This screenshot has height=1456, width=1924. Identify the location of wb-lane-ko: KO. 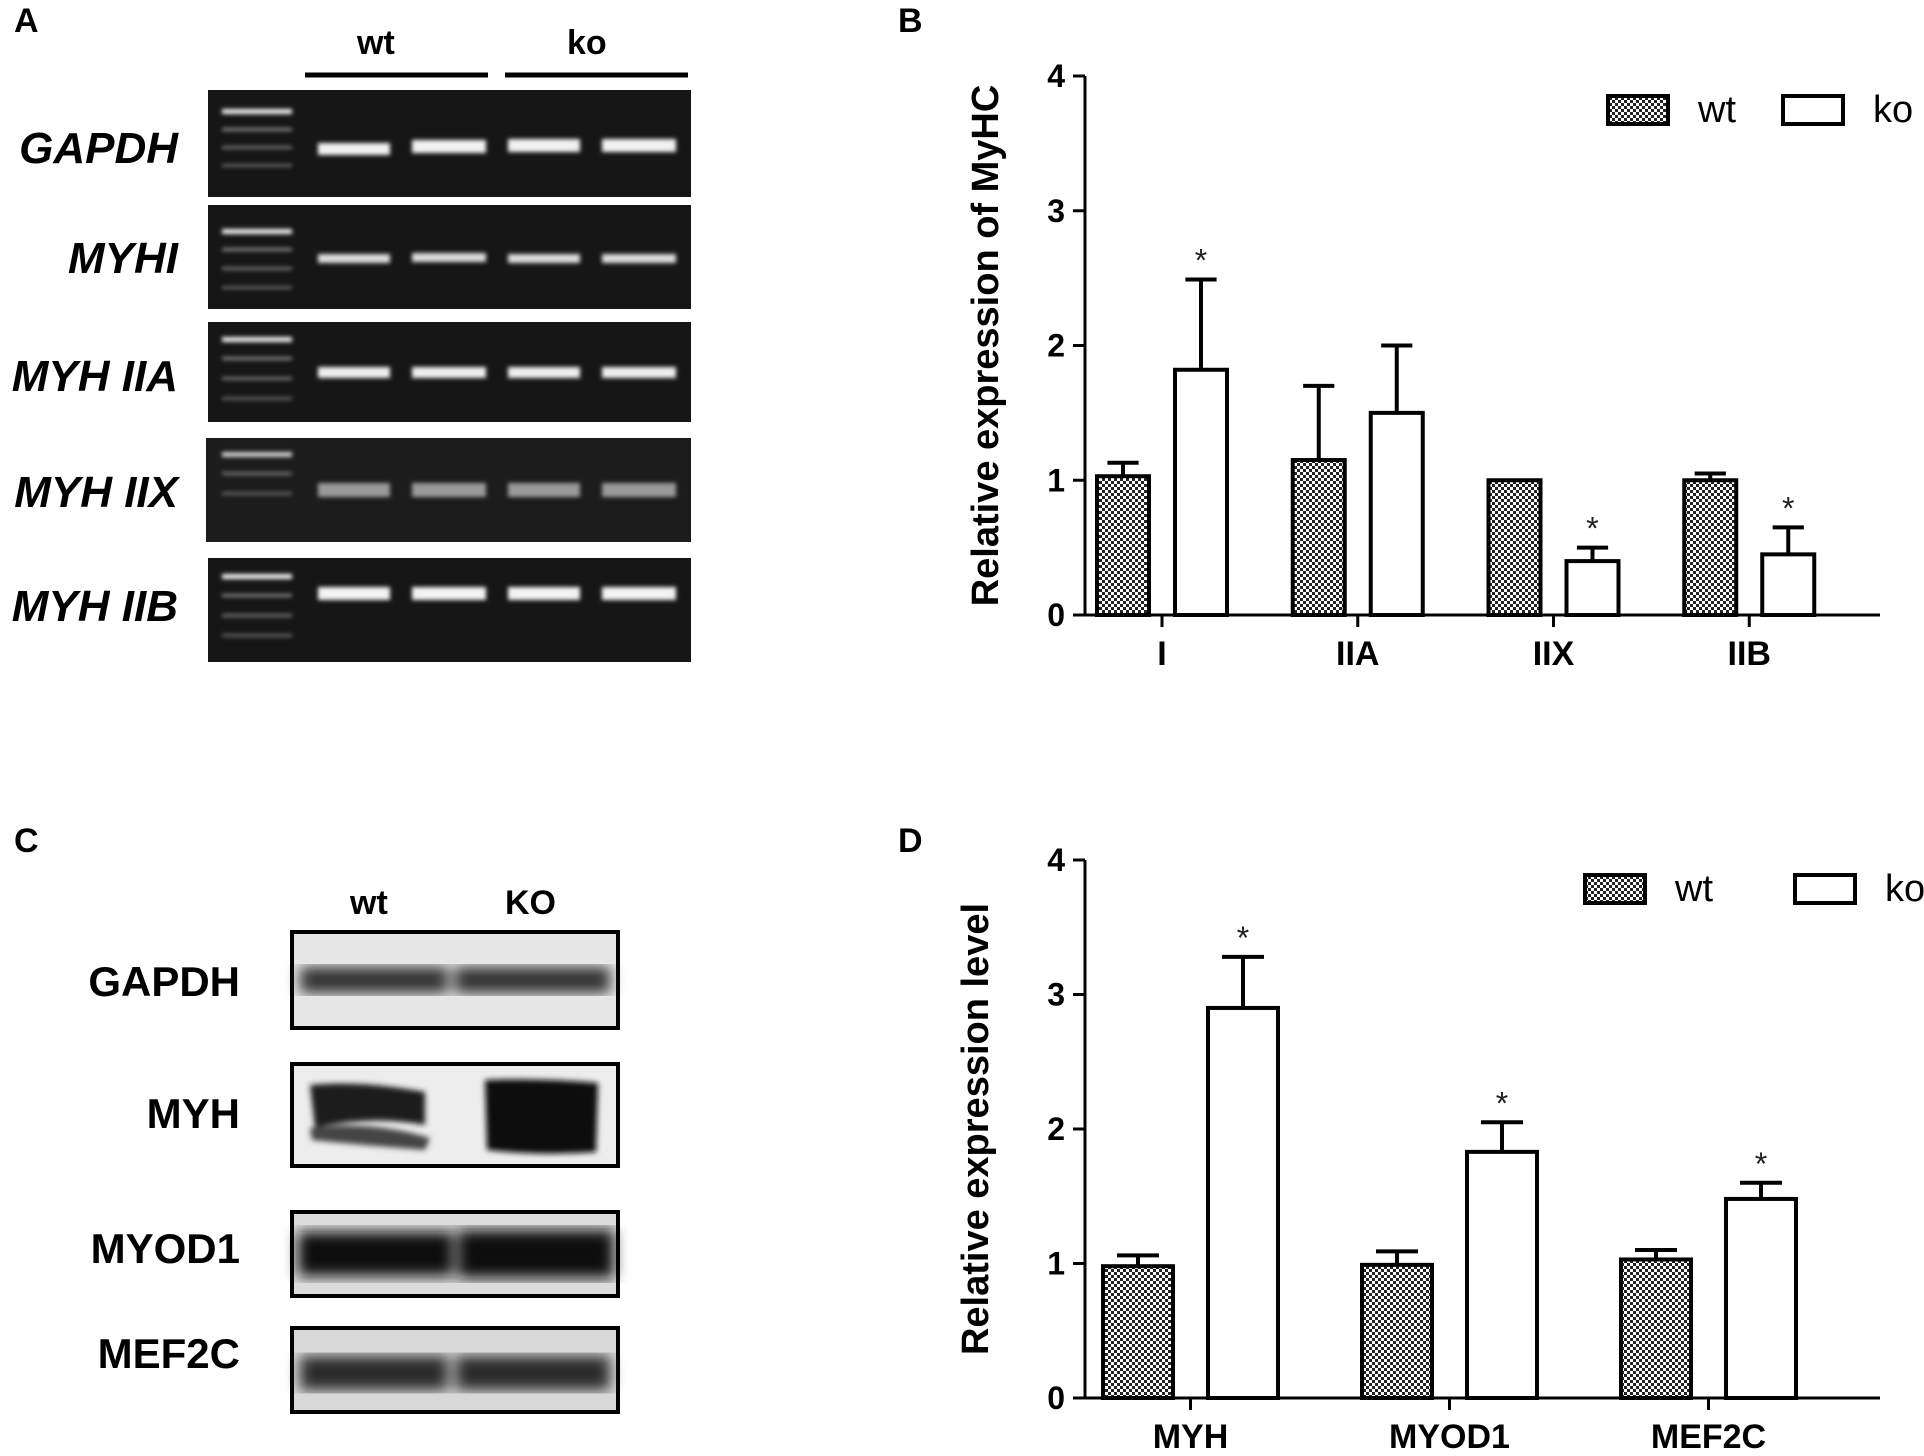
(530, 903).